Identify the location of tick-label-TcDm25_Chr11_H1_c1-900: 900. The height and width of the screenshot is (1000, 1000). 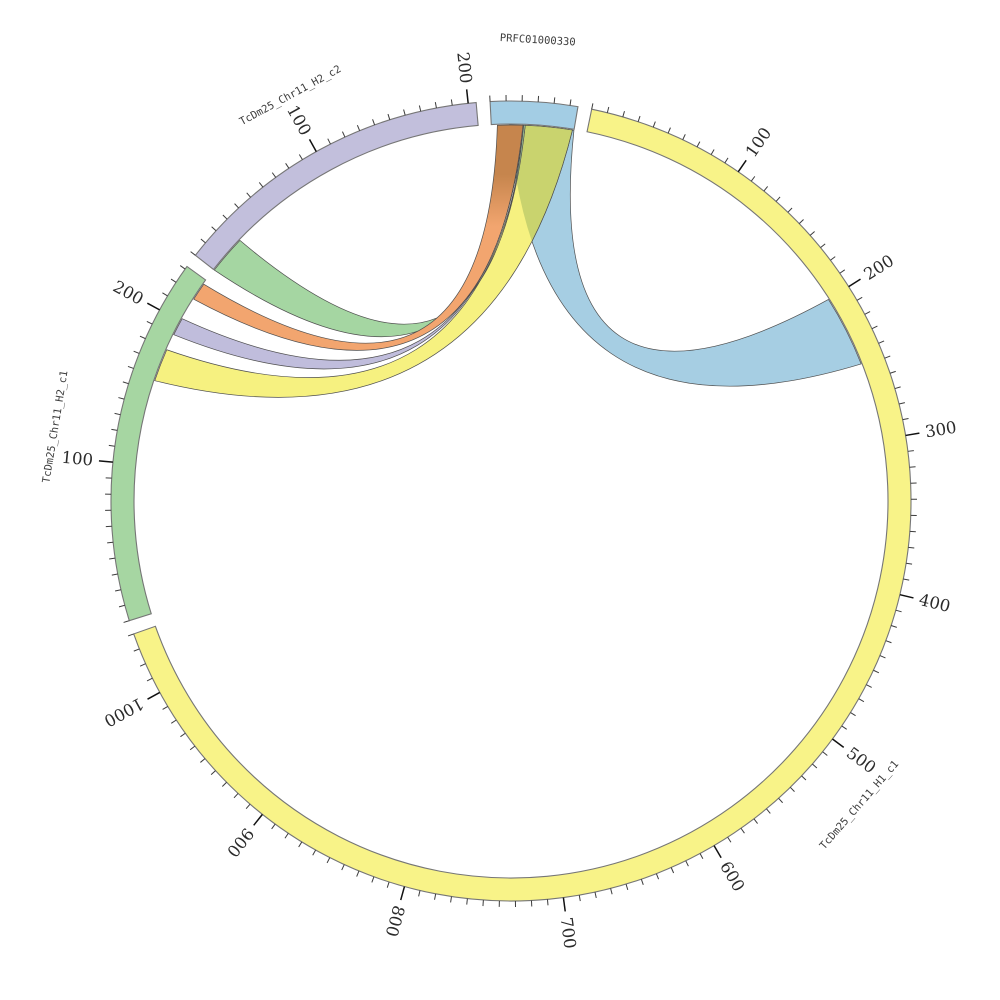
(240, 842).